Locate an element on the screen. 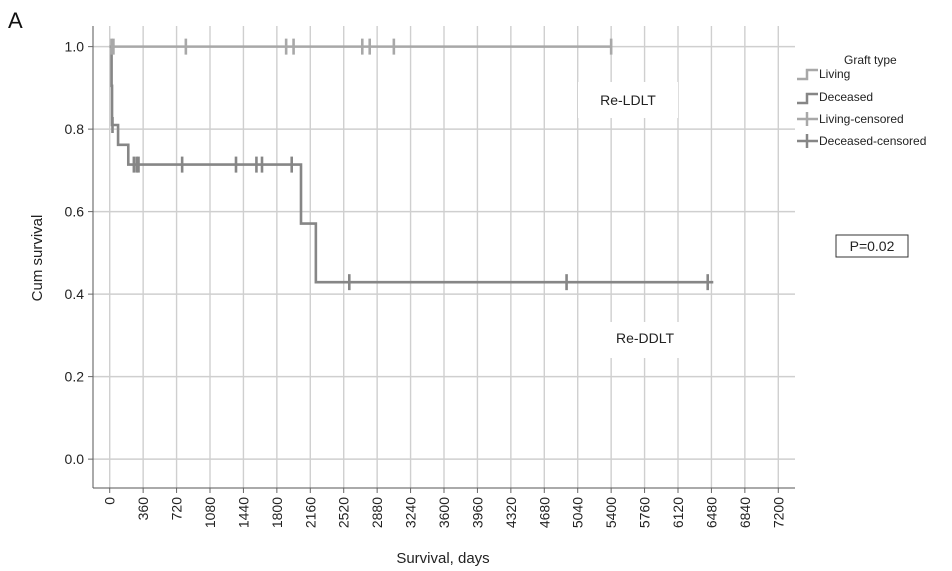 The height and width of the screenshot is (571, 952). y-axis-ticks: 0.0 0.2 0.4 0.6 0.8 1.0 is located at coordinates (79, 253).